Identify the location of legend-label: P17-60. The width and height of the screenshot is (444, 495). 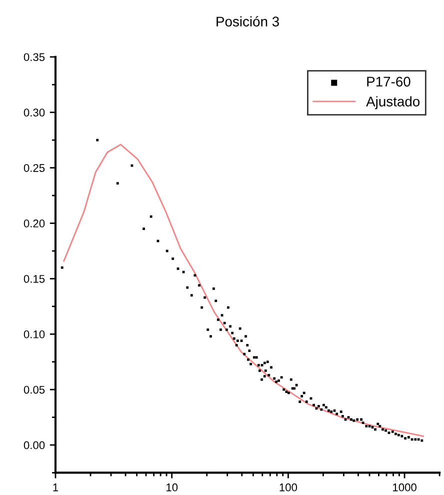
(388, 81).